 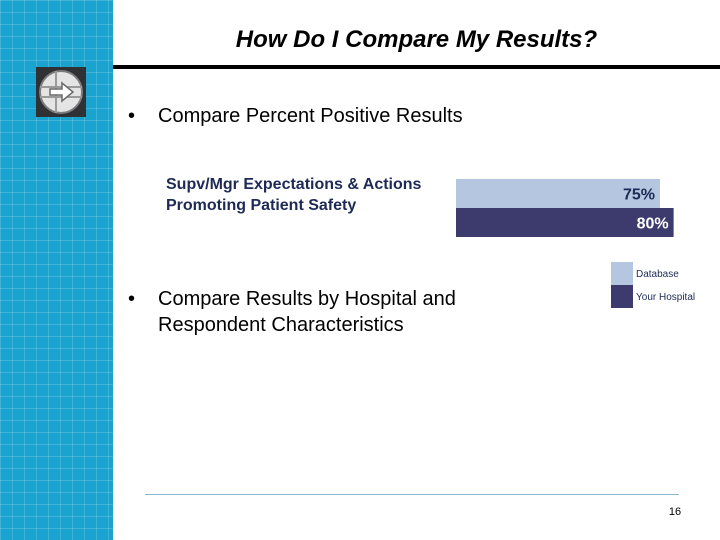 I want to click on legend-swatch-your-hospital, so click(x=622, y=296).